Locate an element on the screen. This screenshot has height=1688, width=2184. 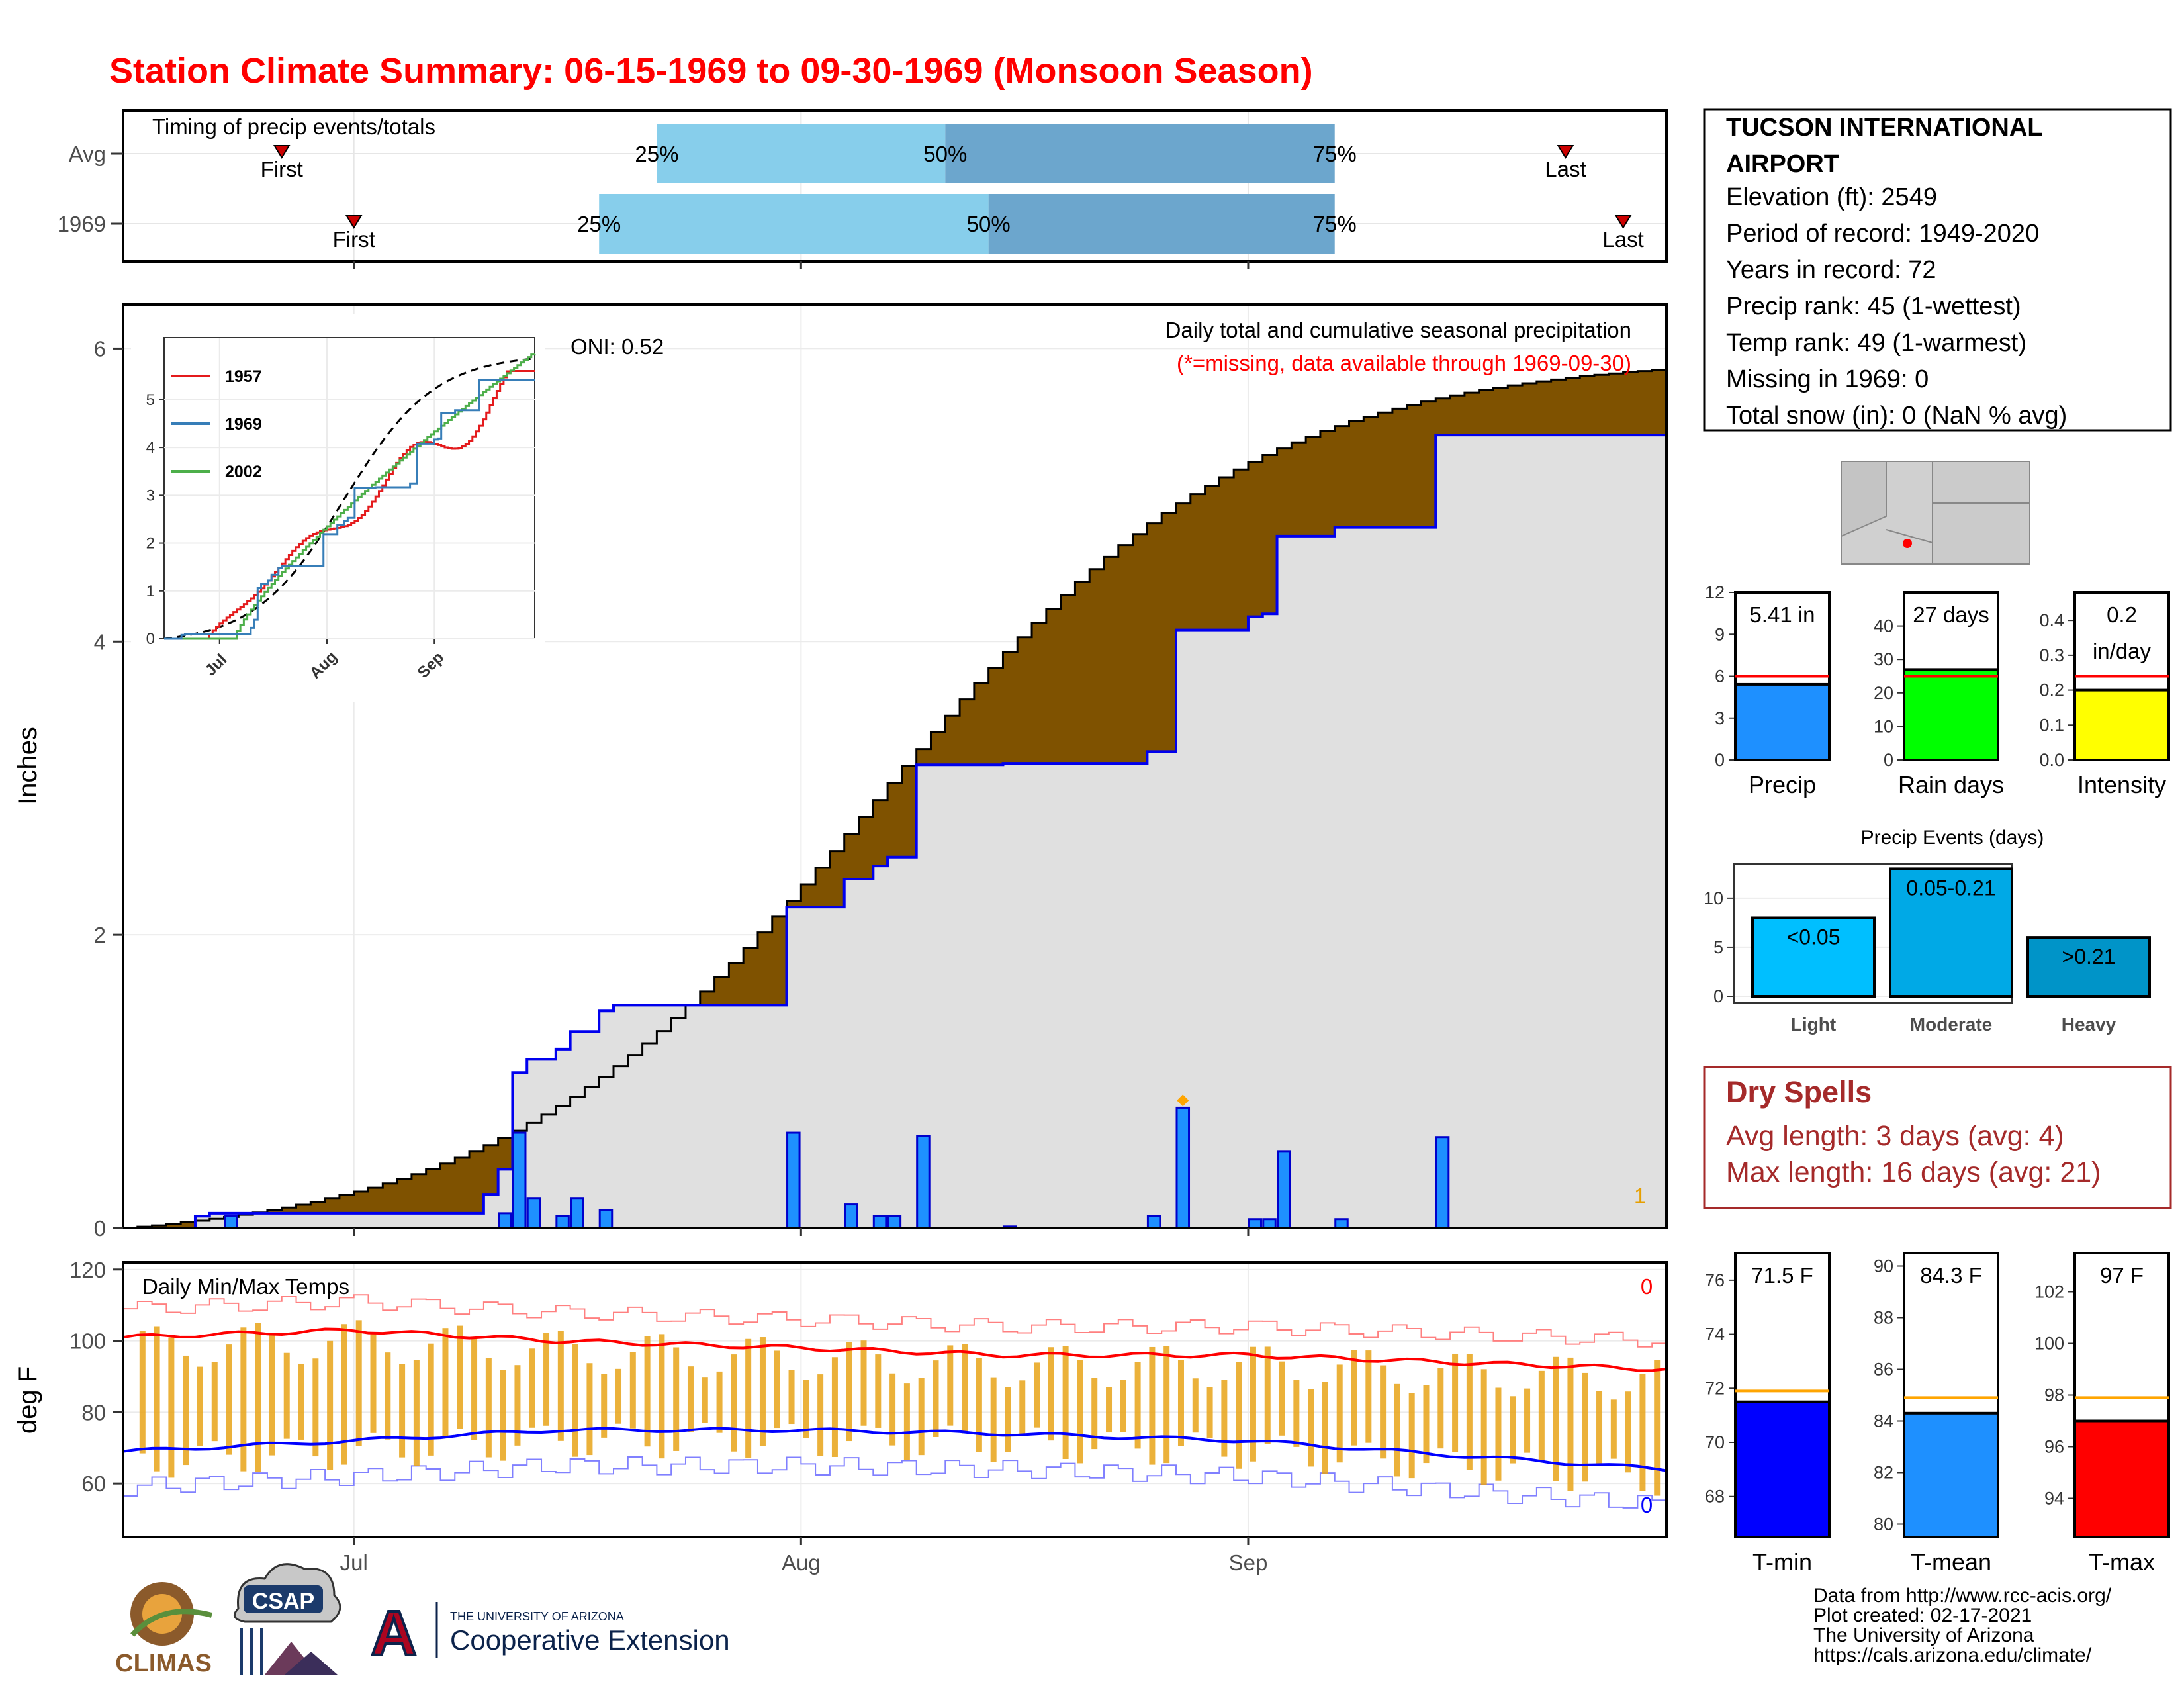
side-bar-y-tick-label: 70 is located at coordinates (1715, 1442).